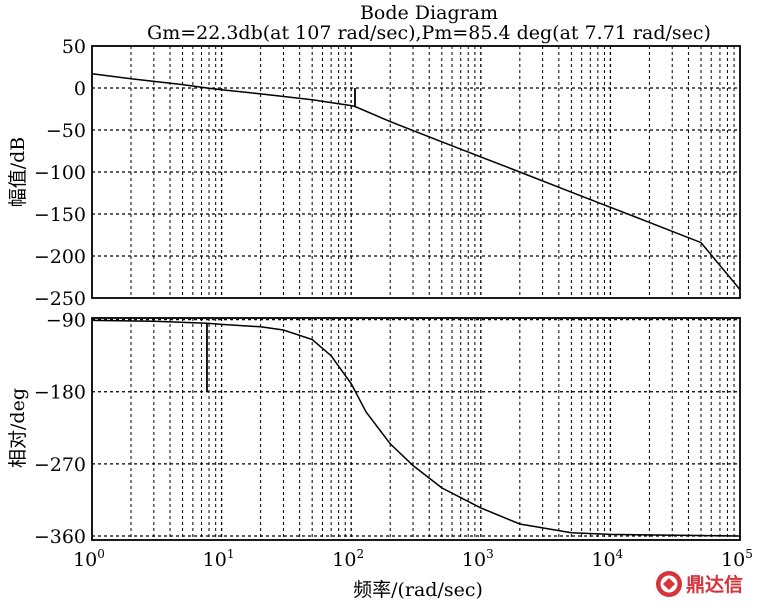 Image resolution: width=761 pixels, height=608 pixels. Describe the element at coordinates (60, 393) in the screenshot. I see `phase-y-tick-label: −180` at that location.